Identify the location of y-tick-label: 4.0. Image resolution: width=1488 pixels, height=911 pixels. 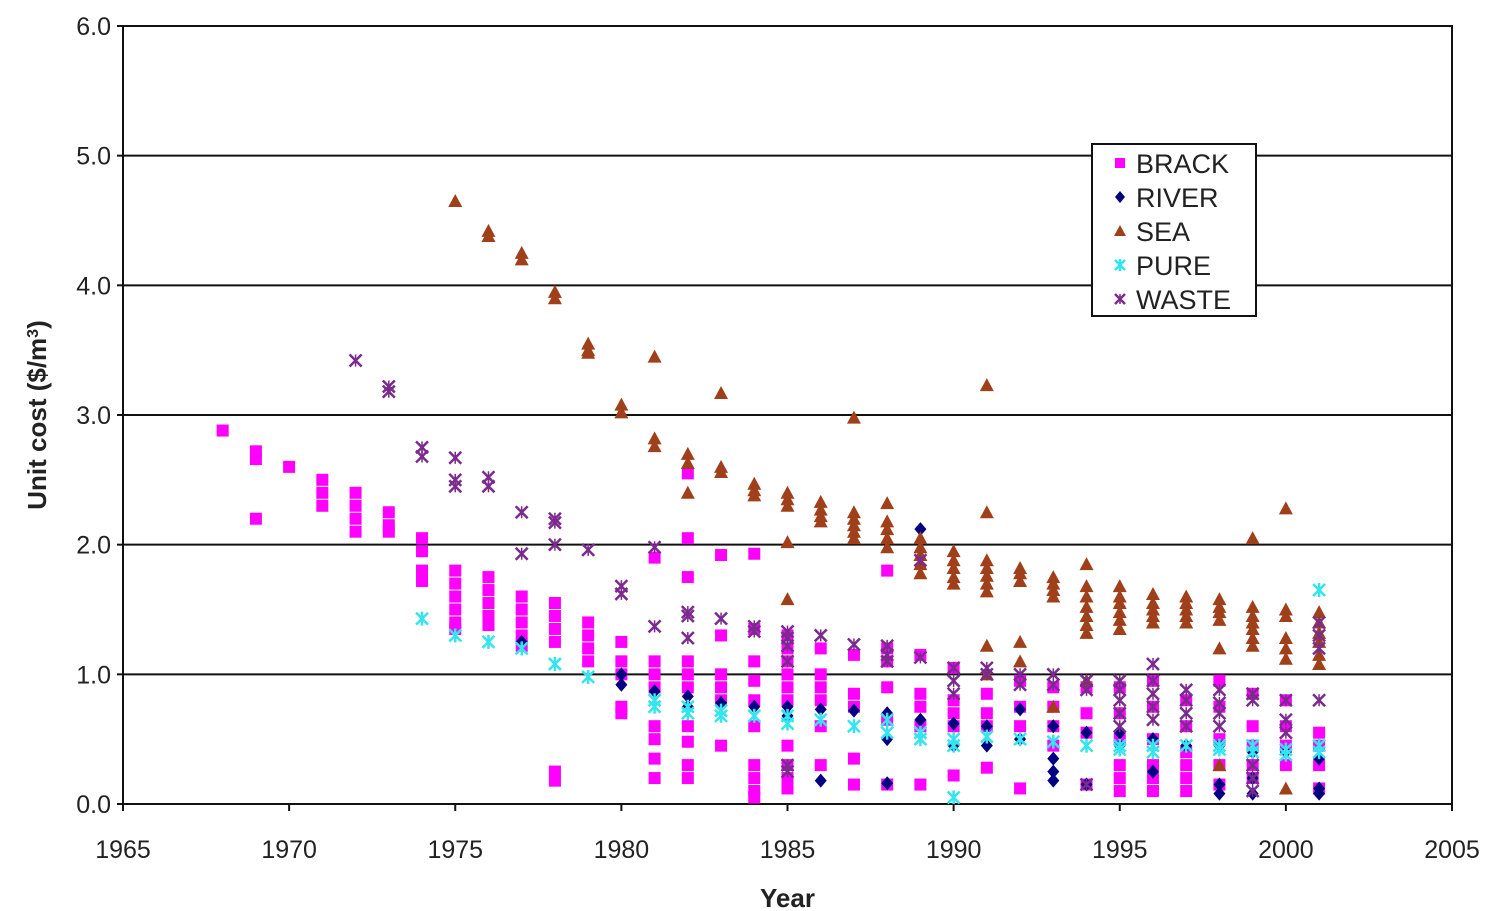
(93, 286).